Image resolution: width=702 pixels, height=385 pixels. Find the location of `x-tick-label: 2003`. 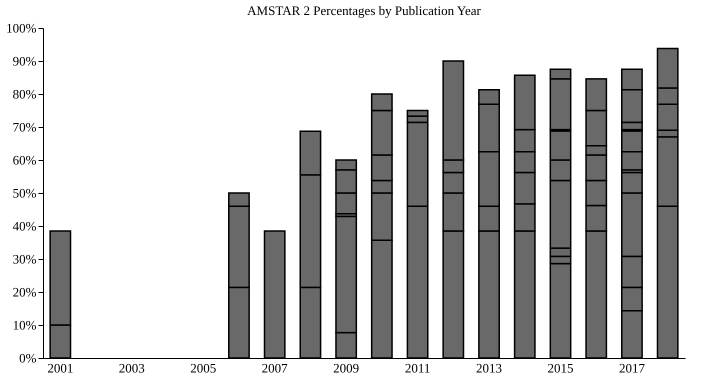

x-tick-label: 2003 is located at coordinates (131, 368).